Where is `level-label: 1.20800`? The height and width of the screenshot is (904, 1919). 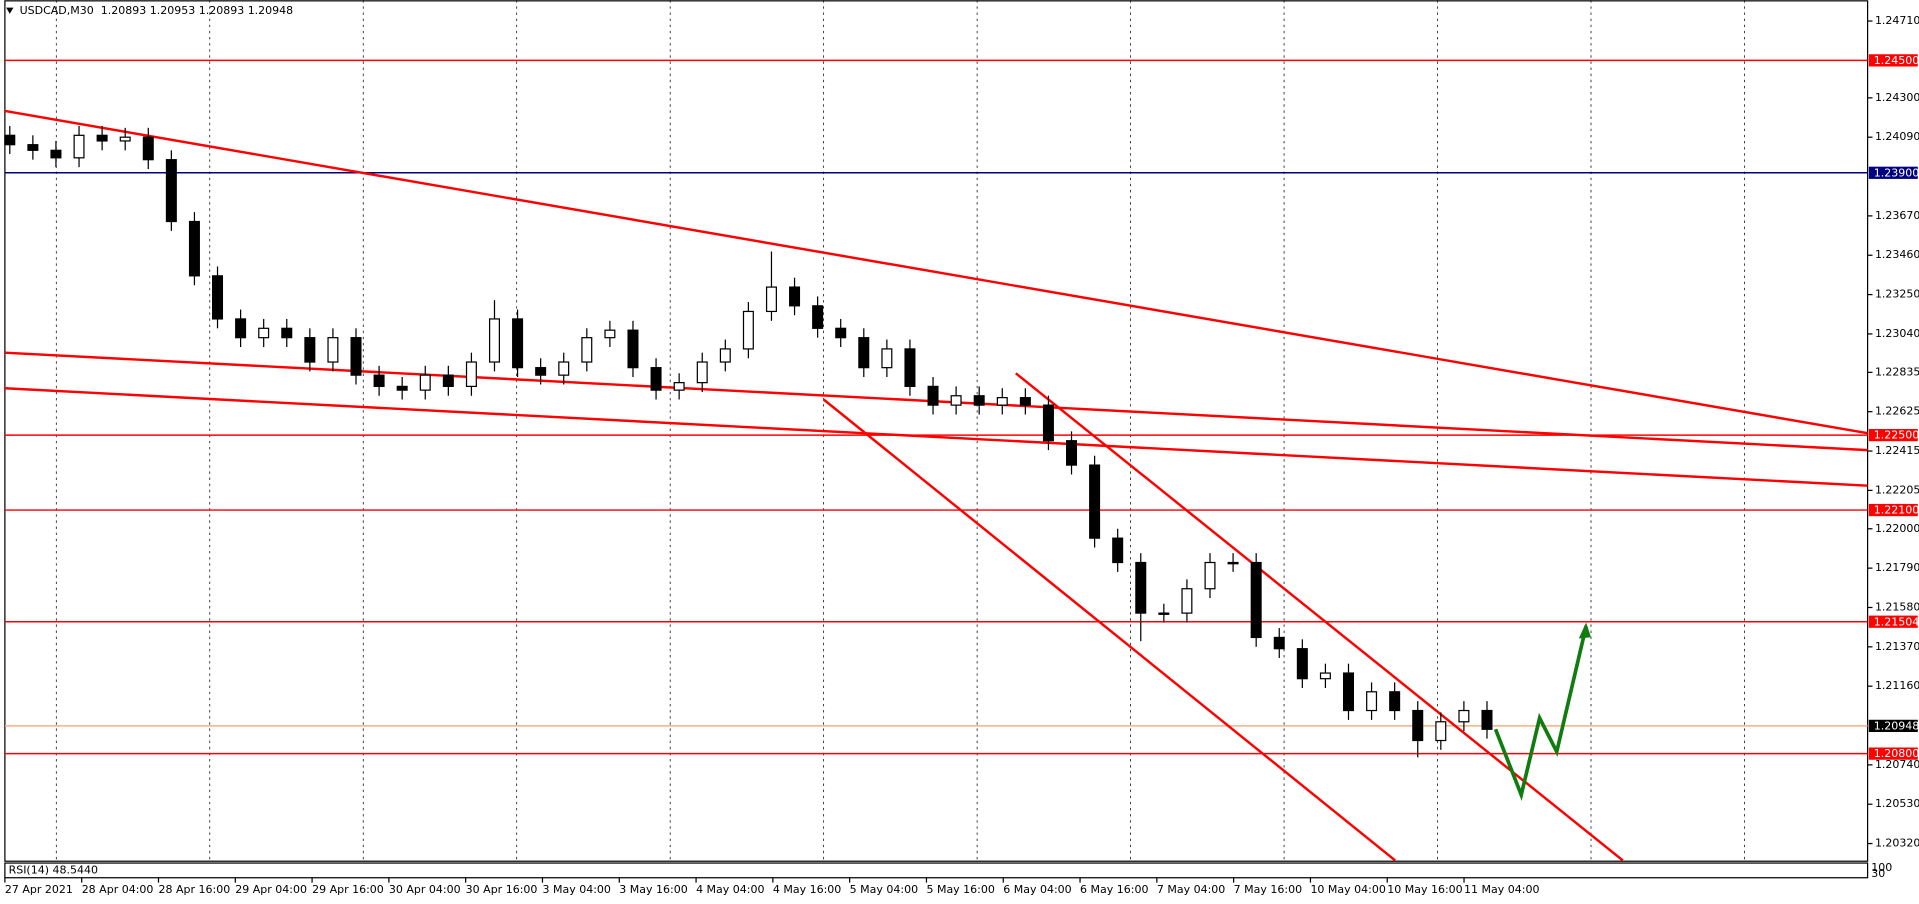 level-label: 1.20800 is located at coordinates (1896, 753).